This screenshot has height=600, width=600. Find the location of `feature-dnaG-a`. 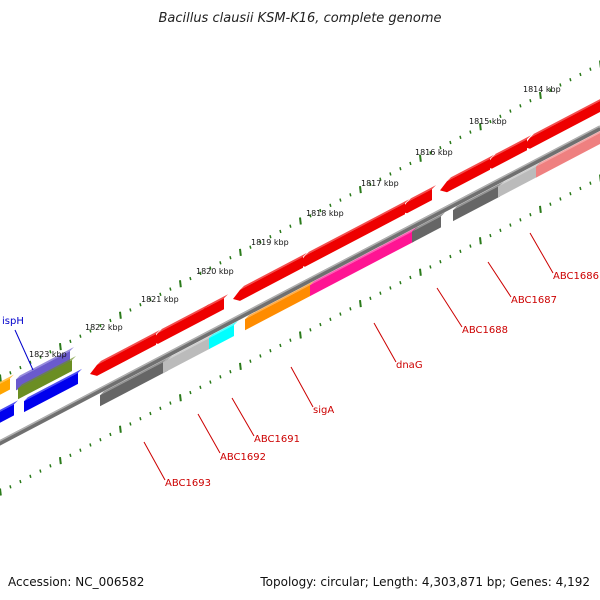

feature-dnaG-a is located at coordinates (353, 233).